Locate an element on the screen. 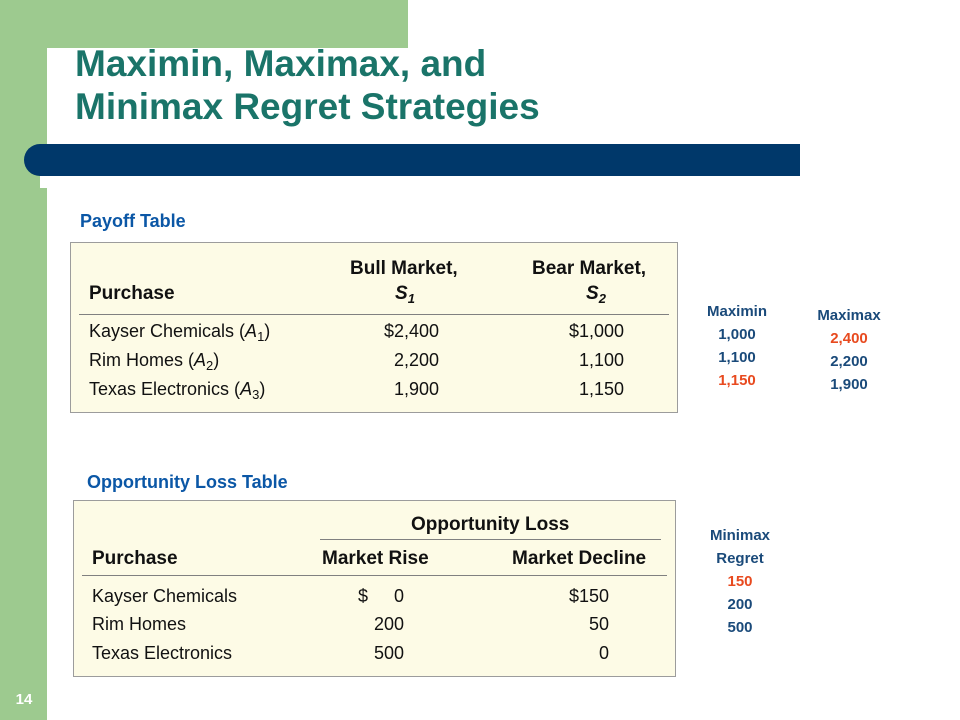 Image resolution: width=960 pixels, height=720 pixels. minimax-regret-value-selected: 150 is located at coordinates (740, 581).